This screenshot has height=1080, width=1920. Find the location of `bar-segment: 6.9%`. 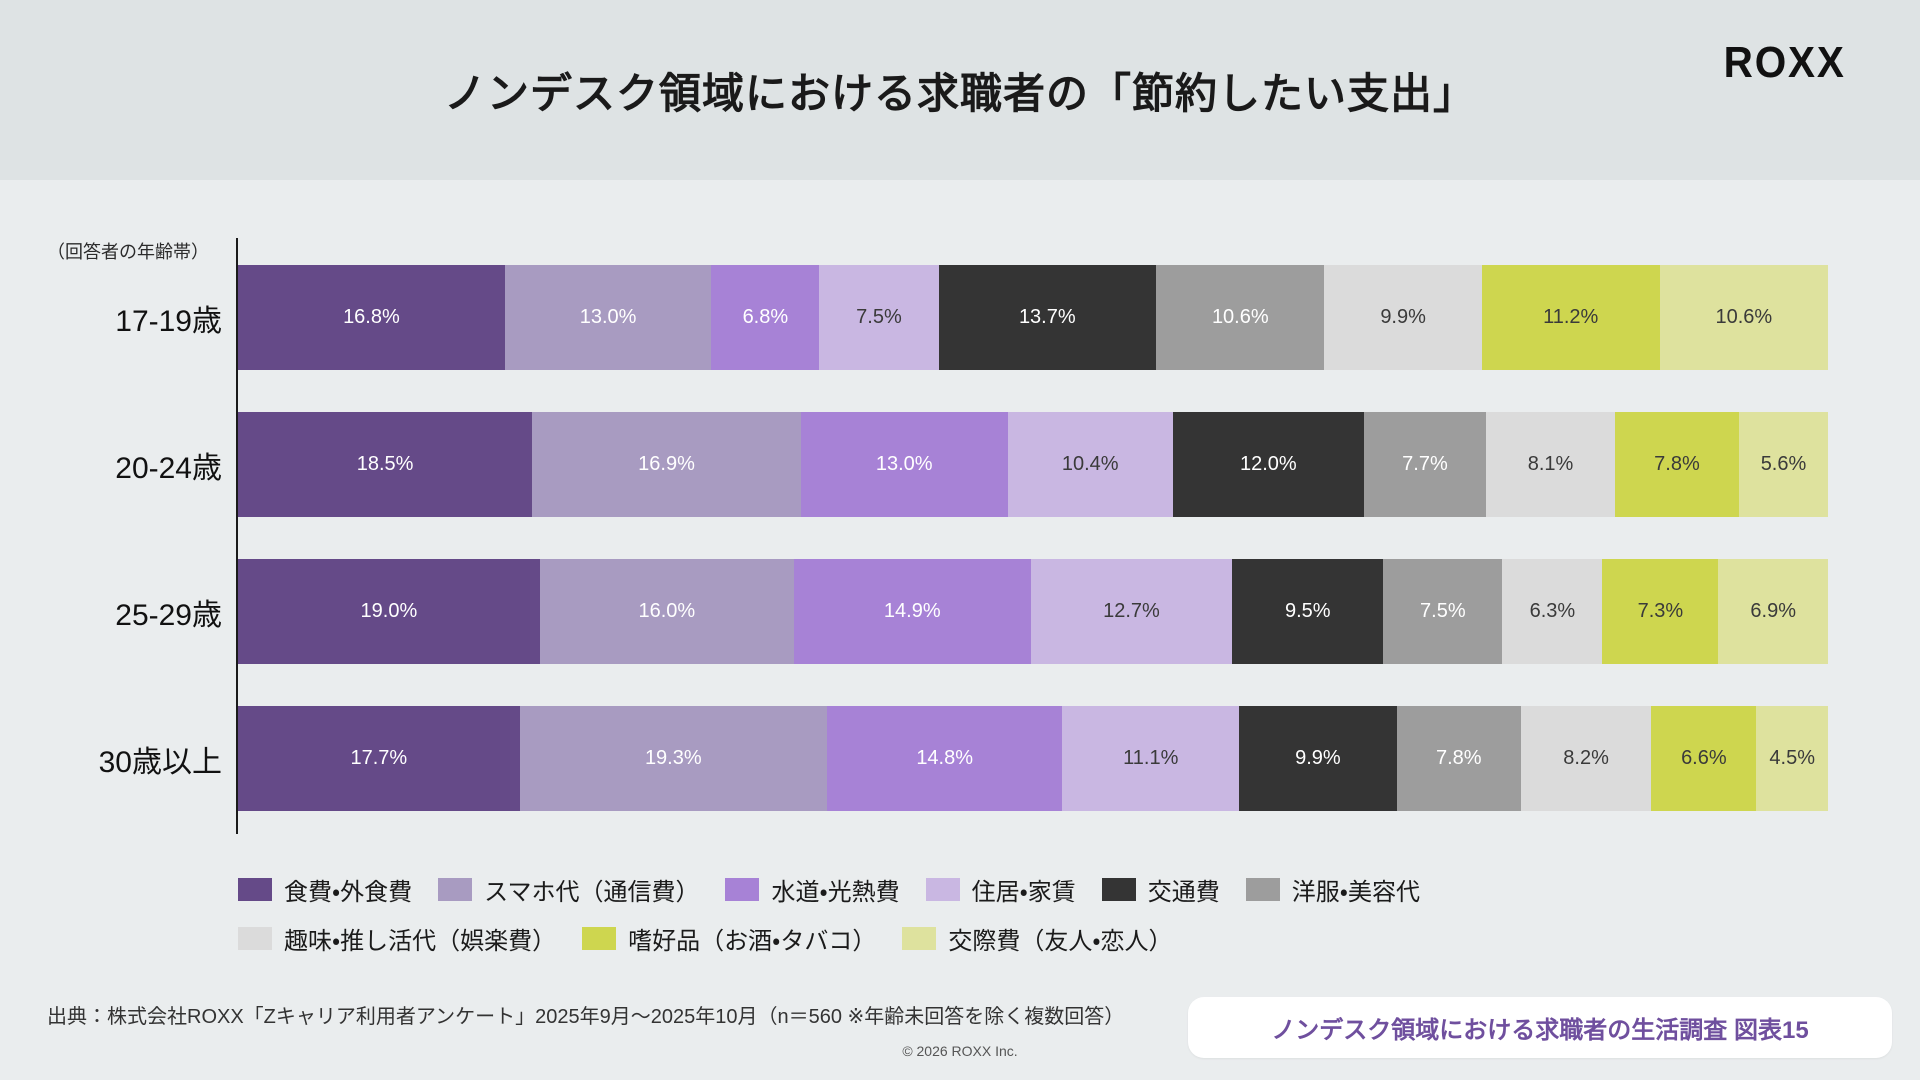

bar-segment: 6.9% is located at coordinates (1773, 611).